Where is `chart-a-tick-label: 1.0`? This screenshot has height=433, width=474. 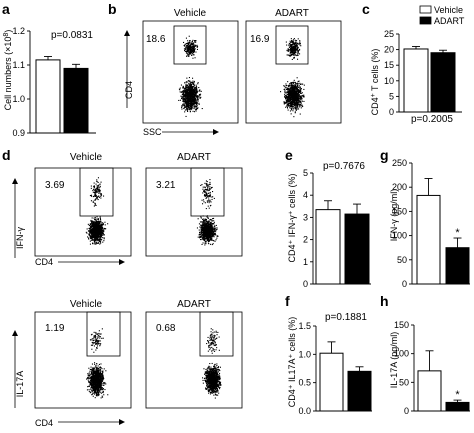
chart-a-tick-label: 1.0 is located at coordinates (18, 99).